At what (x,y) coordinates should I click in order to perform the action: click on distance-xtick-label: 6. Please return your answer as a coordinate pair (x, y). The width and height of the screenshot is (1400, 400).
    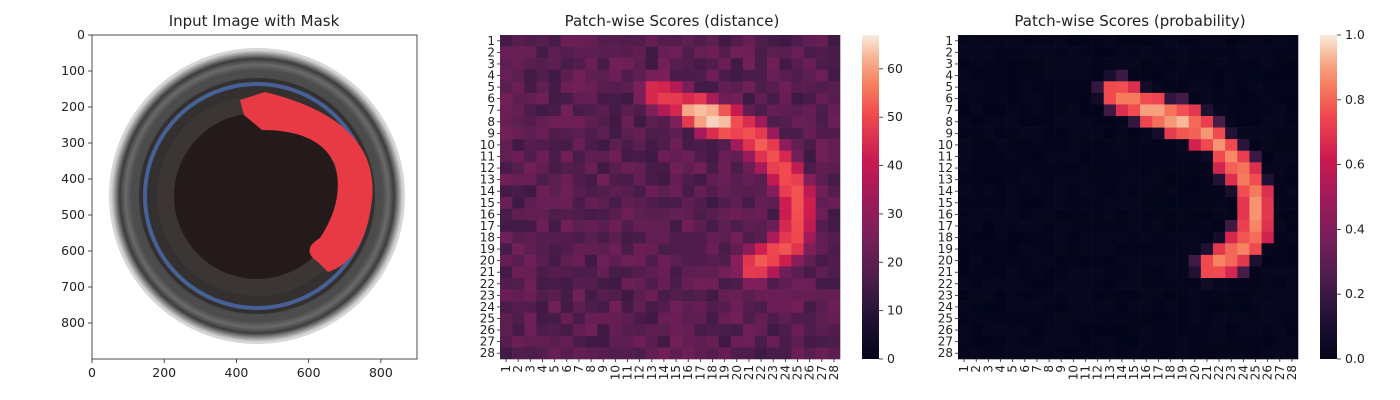
    Looking at the image, I should click on (567, 369).